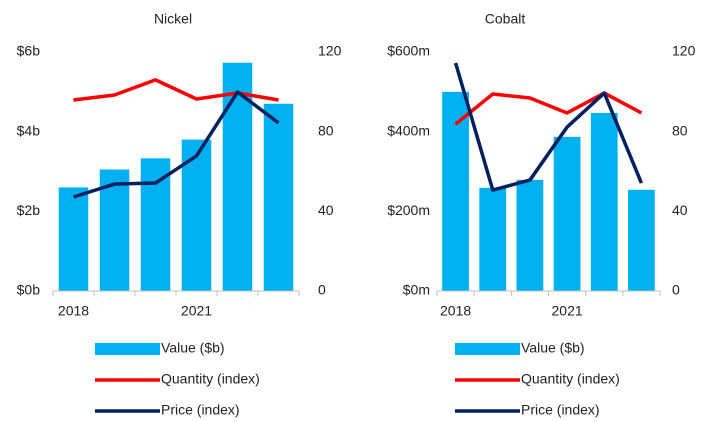 The width and height of the screenshot is (701, 421). What do you see at coordinates (29, 290) in the screenshot?
I see `y-tick-label: $0b` at bounding box center [29, 290].